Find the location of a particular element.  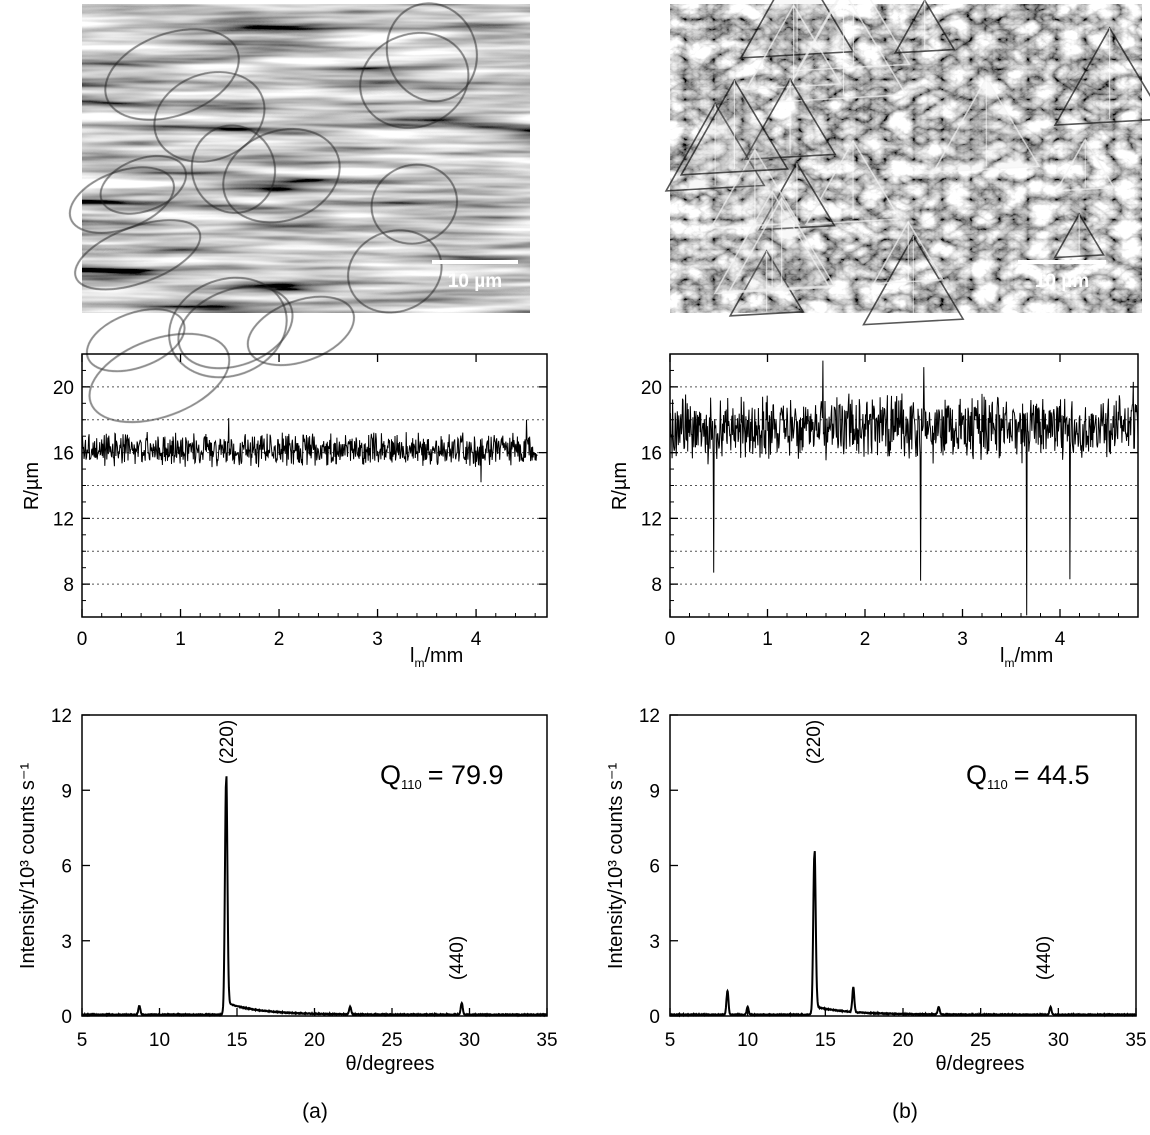

panel-label-b: (b) is located at coordinates (905, 1111).